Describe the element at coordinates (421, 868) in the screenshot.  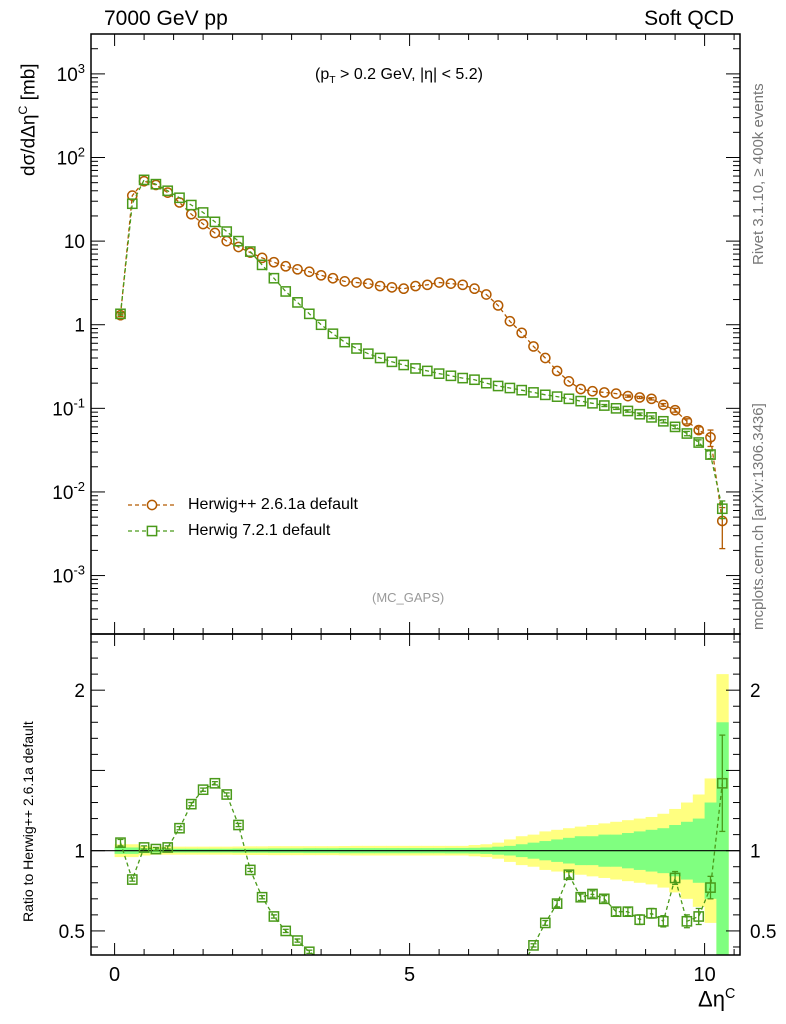
I see `ratio-herwig7-point-line` at that location.